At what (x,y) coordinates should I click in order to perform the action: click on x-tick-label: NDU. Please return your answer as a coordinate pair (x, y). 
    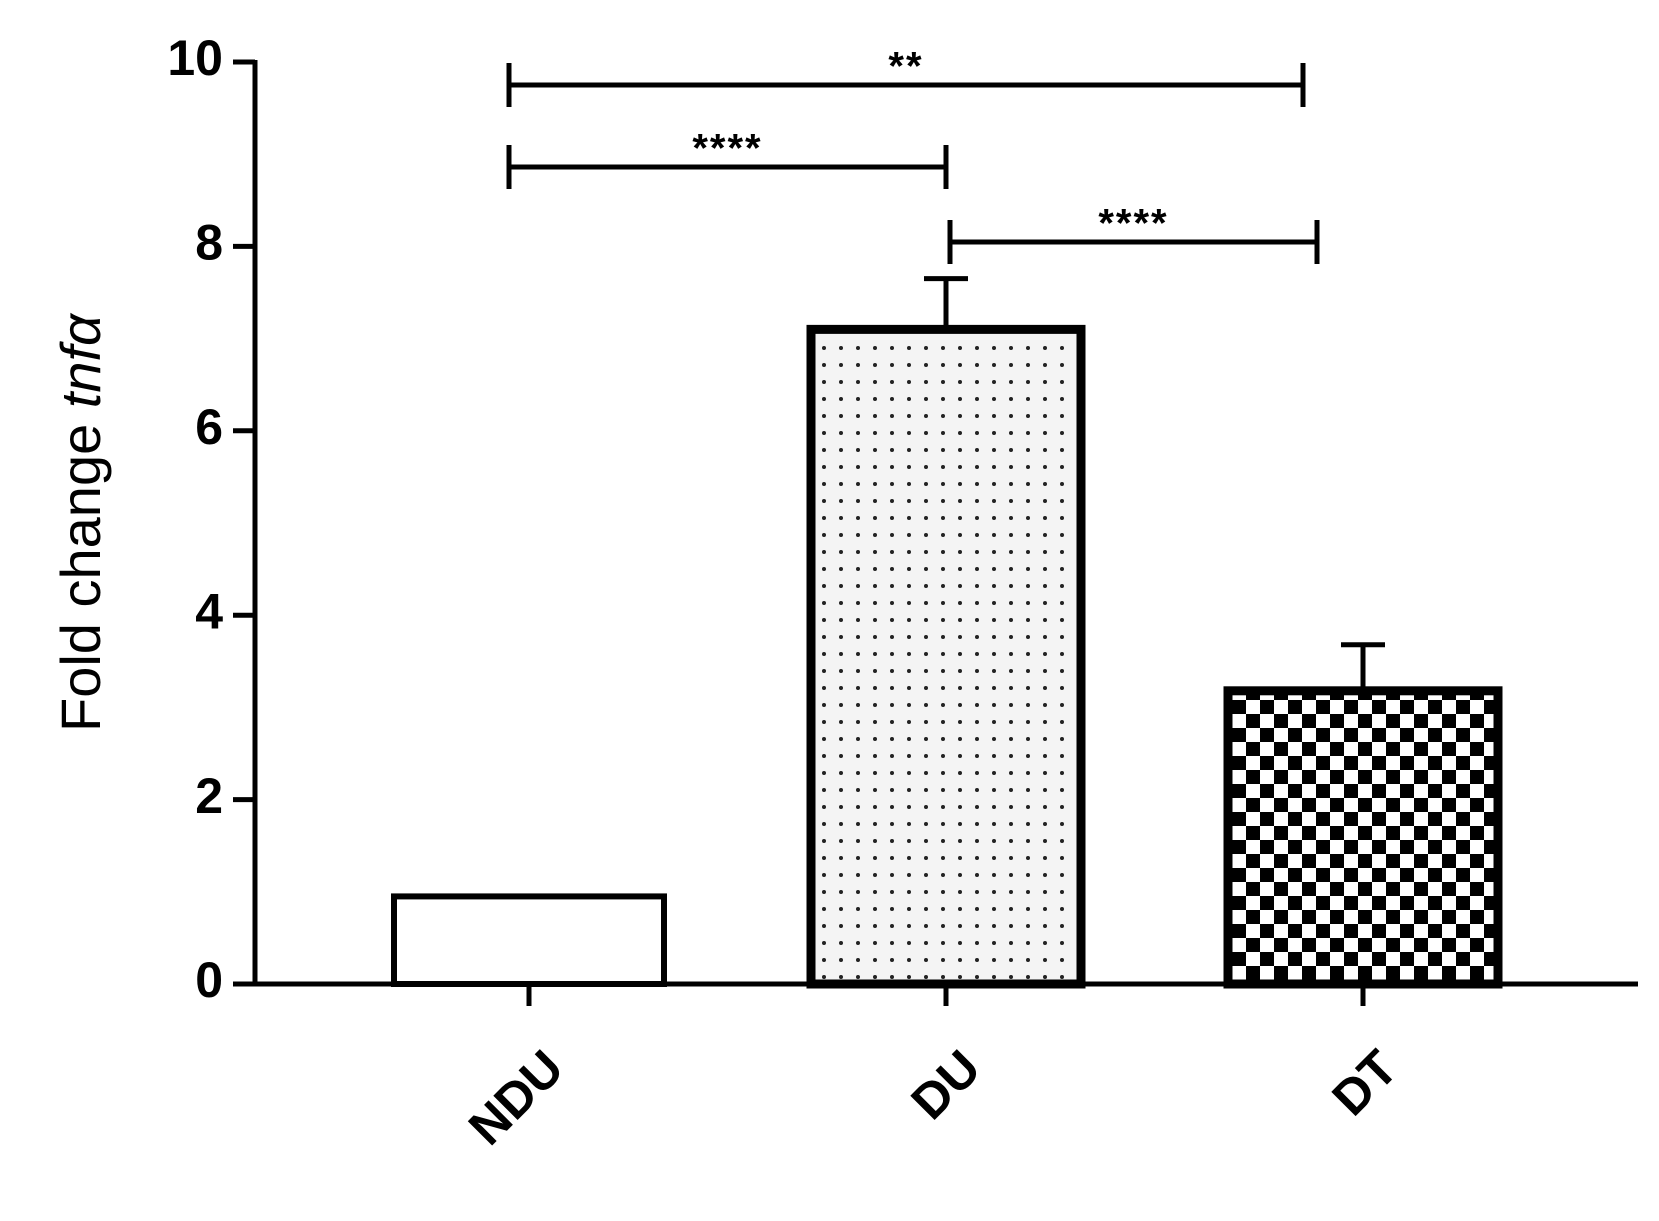
    Looking at the image, I should click on (516, 1098).